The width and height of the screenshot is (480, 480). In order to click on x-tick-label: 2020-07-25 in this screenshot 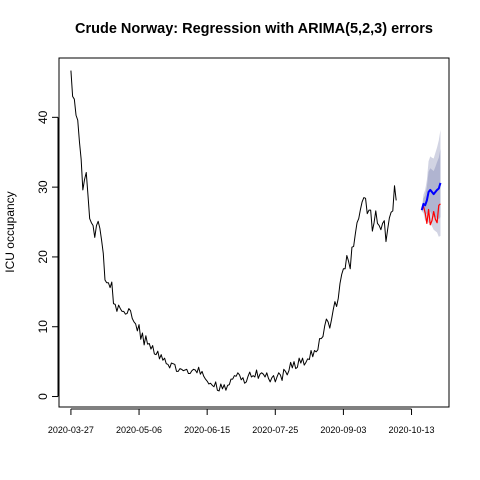, I will do `click(275, 430)`.